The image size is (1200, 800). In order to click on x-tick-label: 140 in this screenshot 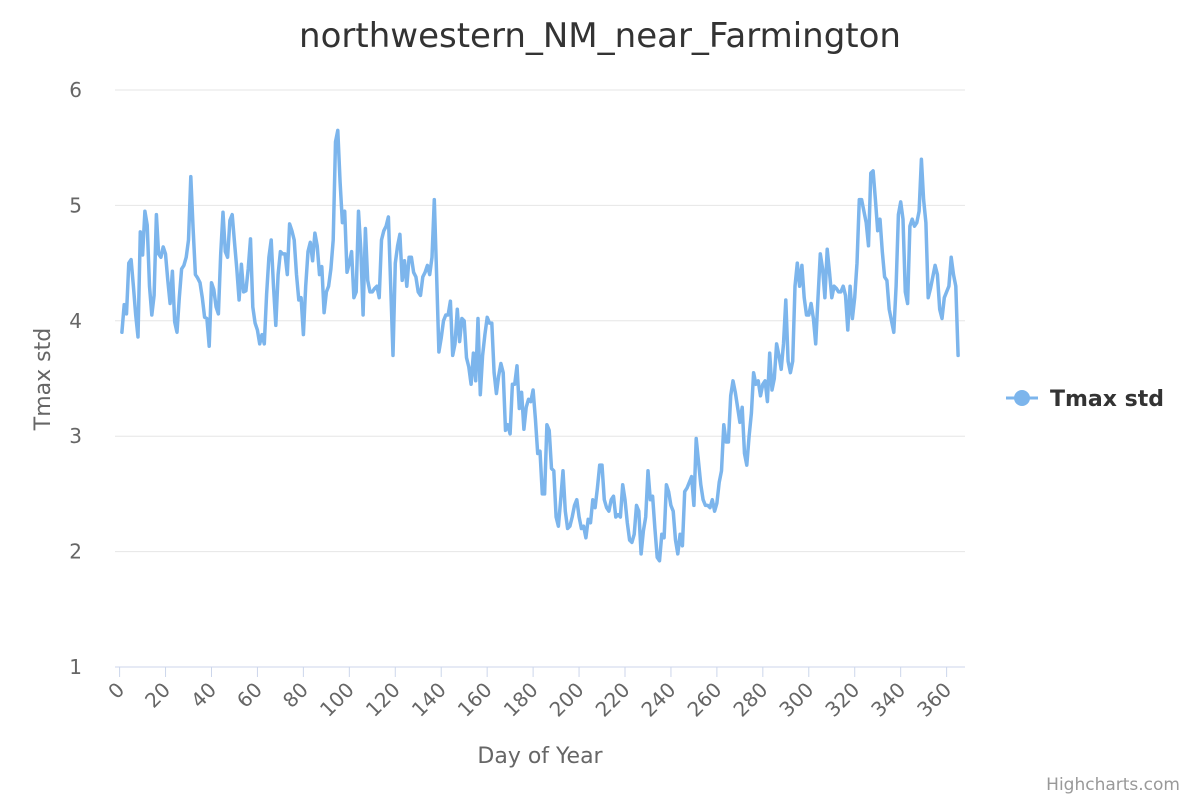, I will do `click(429, 700)`.